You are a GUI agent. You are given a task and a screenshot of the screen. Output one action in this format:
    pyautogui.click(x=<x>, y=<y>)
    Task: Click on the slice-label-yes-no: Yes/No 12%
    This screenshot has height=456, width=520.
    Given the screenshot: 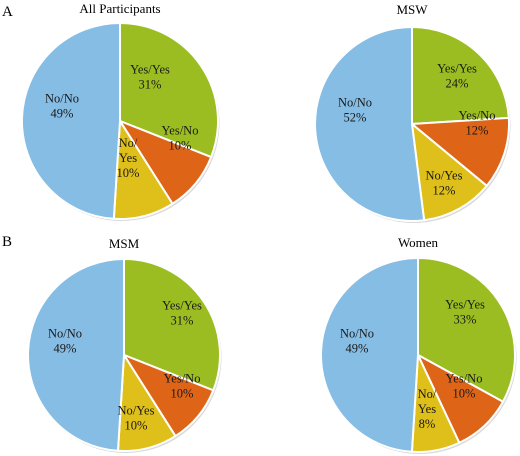 What is the action you would take?
    pyautogui.click(x=477, y=123)
    